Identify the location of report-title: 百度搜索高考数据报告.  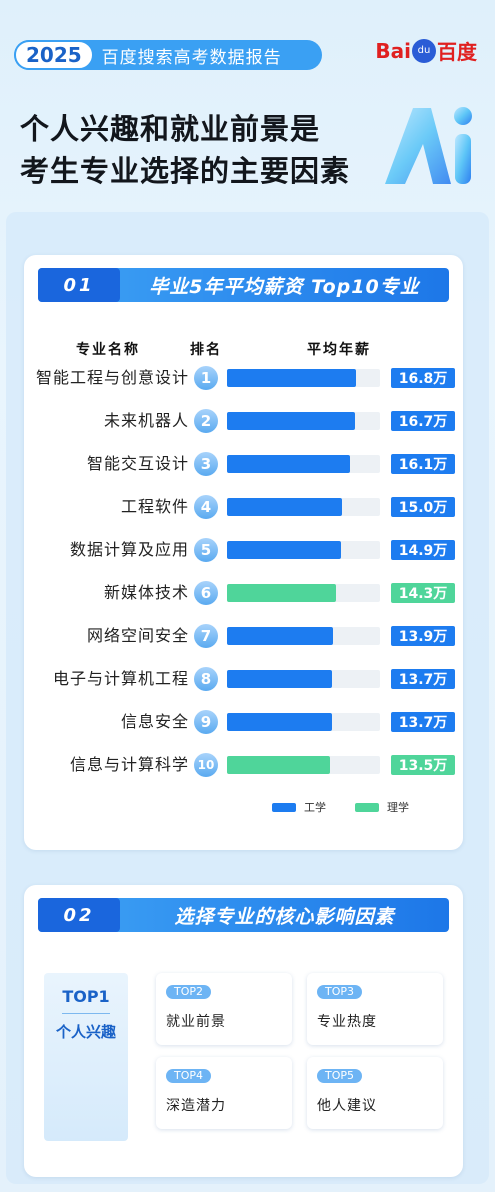
(191, 57).